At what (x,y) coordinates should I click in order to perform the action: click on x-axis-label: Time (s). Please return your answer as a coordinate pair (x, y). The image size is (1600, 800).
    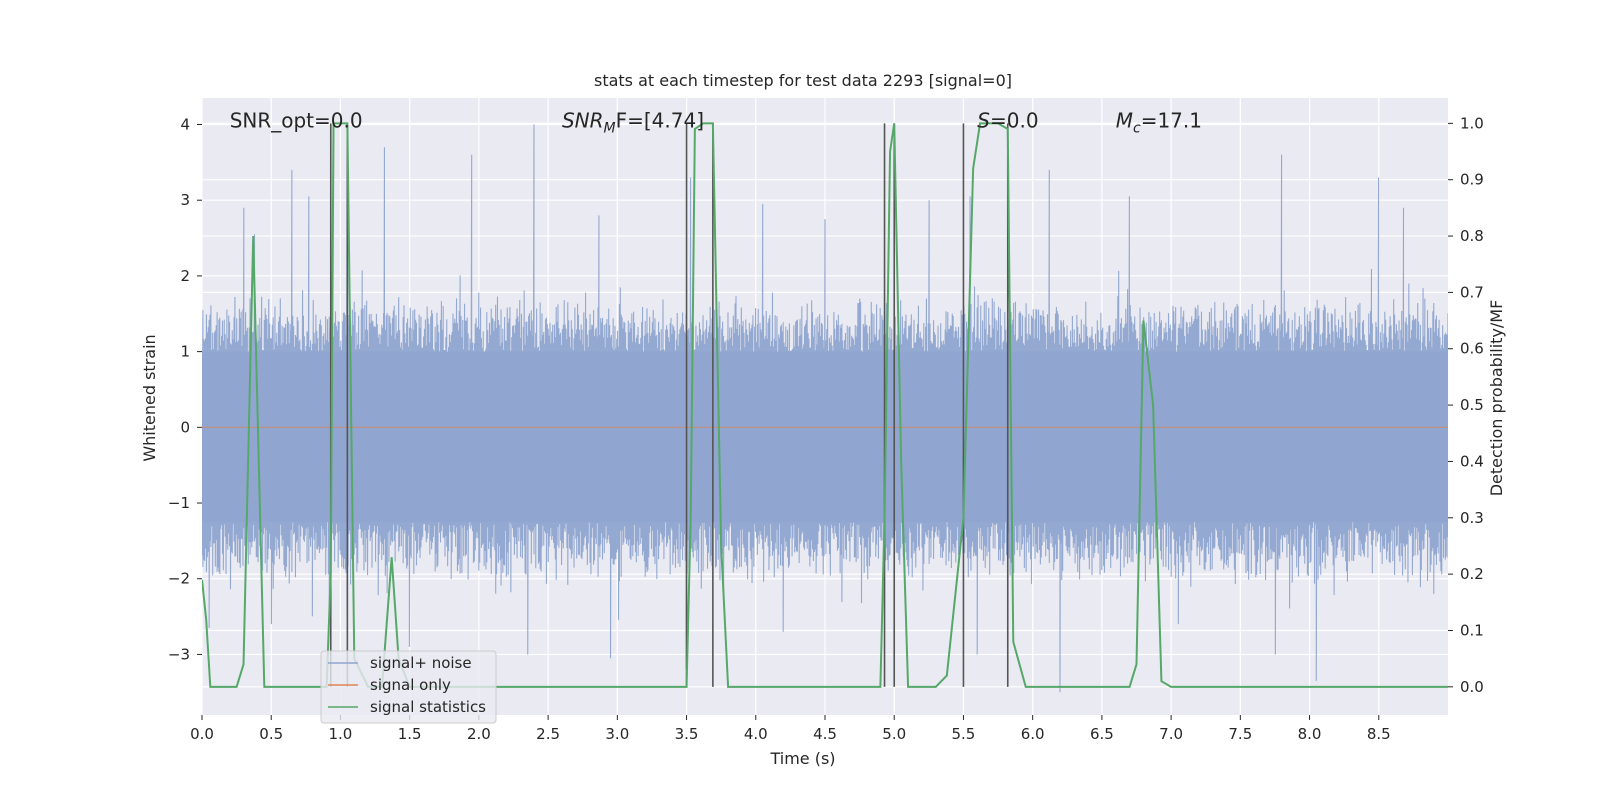
    Looking at the image, I should click on (802, 758).